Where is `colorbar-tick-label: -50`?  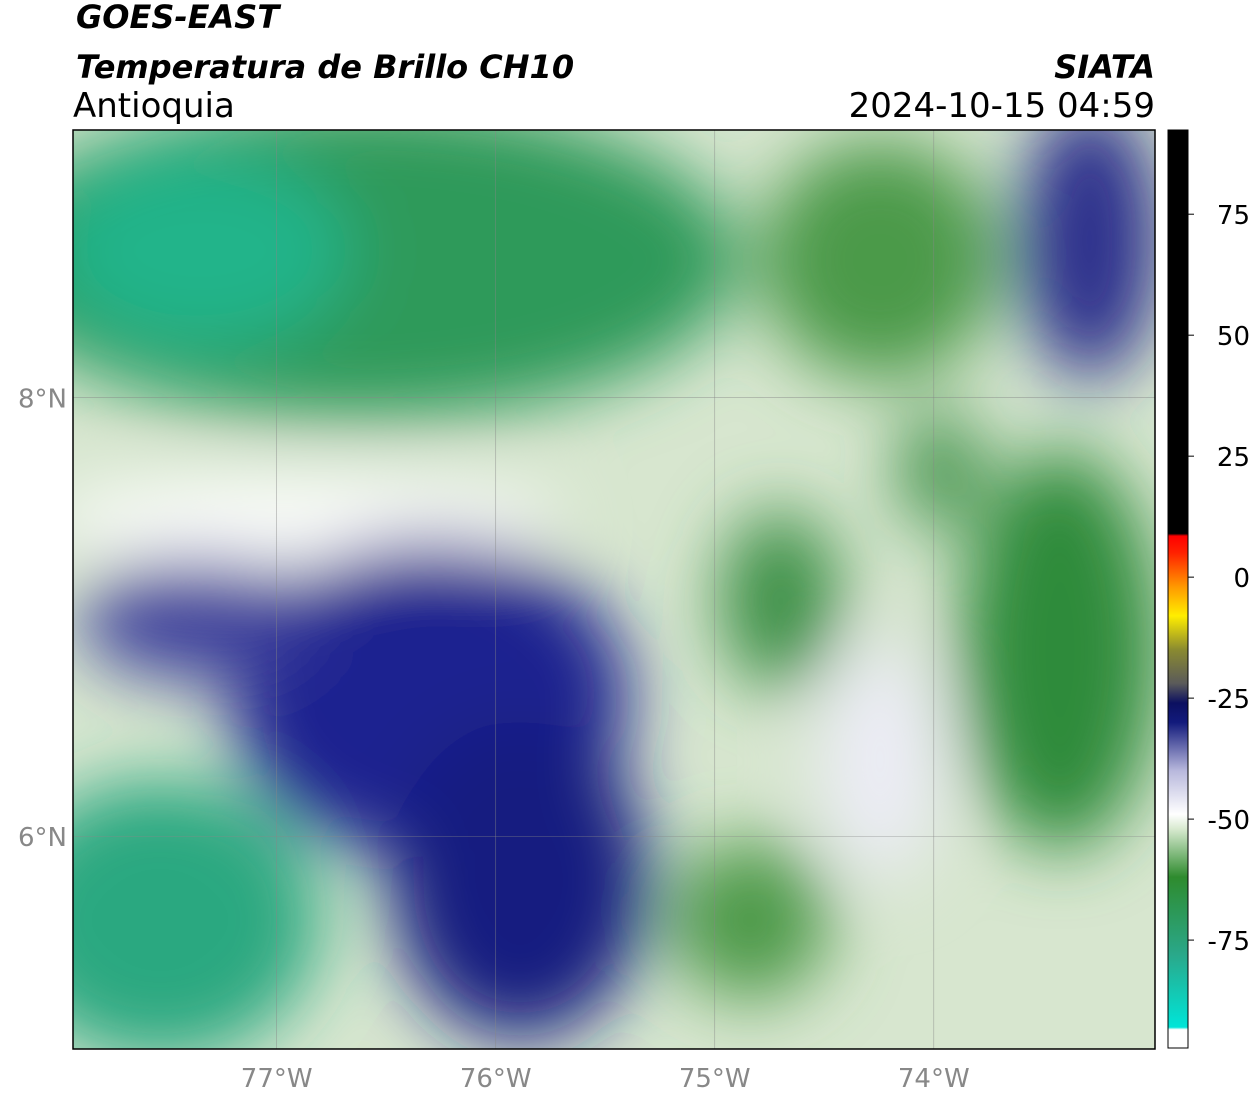
colorbar-tick-label: -50 is located at coordinates (1229, 821).